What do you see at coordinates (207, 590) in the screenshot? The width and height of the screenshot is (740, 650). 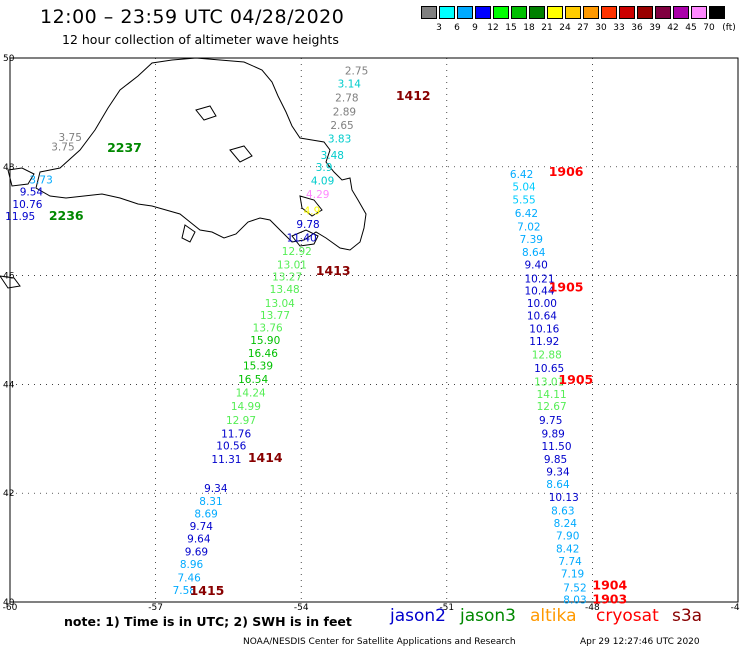 I see `cycle-label: 1415` at bounding box center [207, 590].